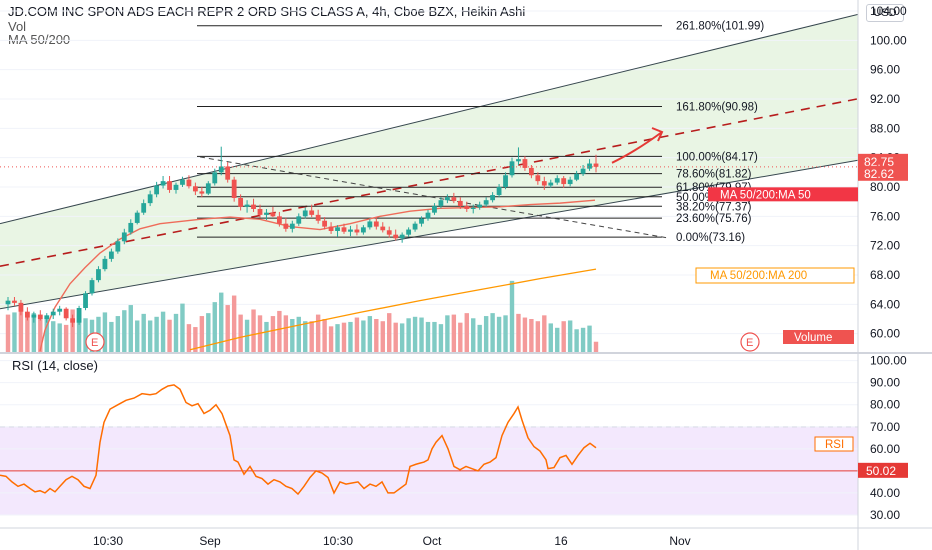  What do you see at coordinates (393, 309) in the screenshot?
I see `ma200-line` at bounding box center [393, 309].